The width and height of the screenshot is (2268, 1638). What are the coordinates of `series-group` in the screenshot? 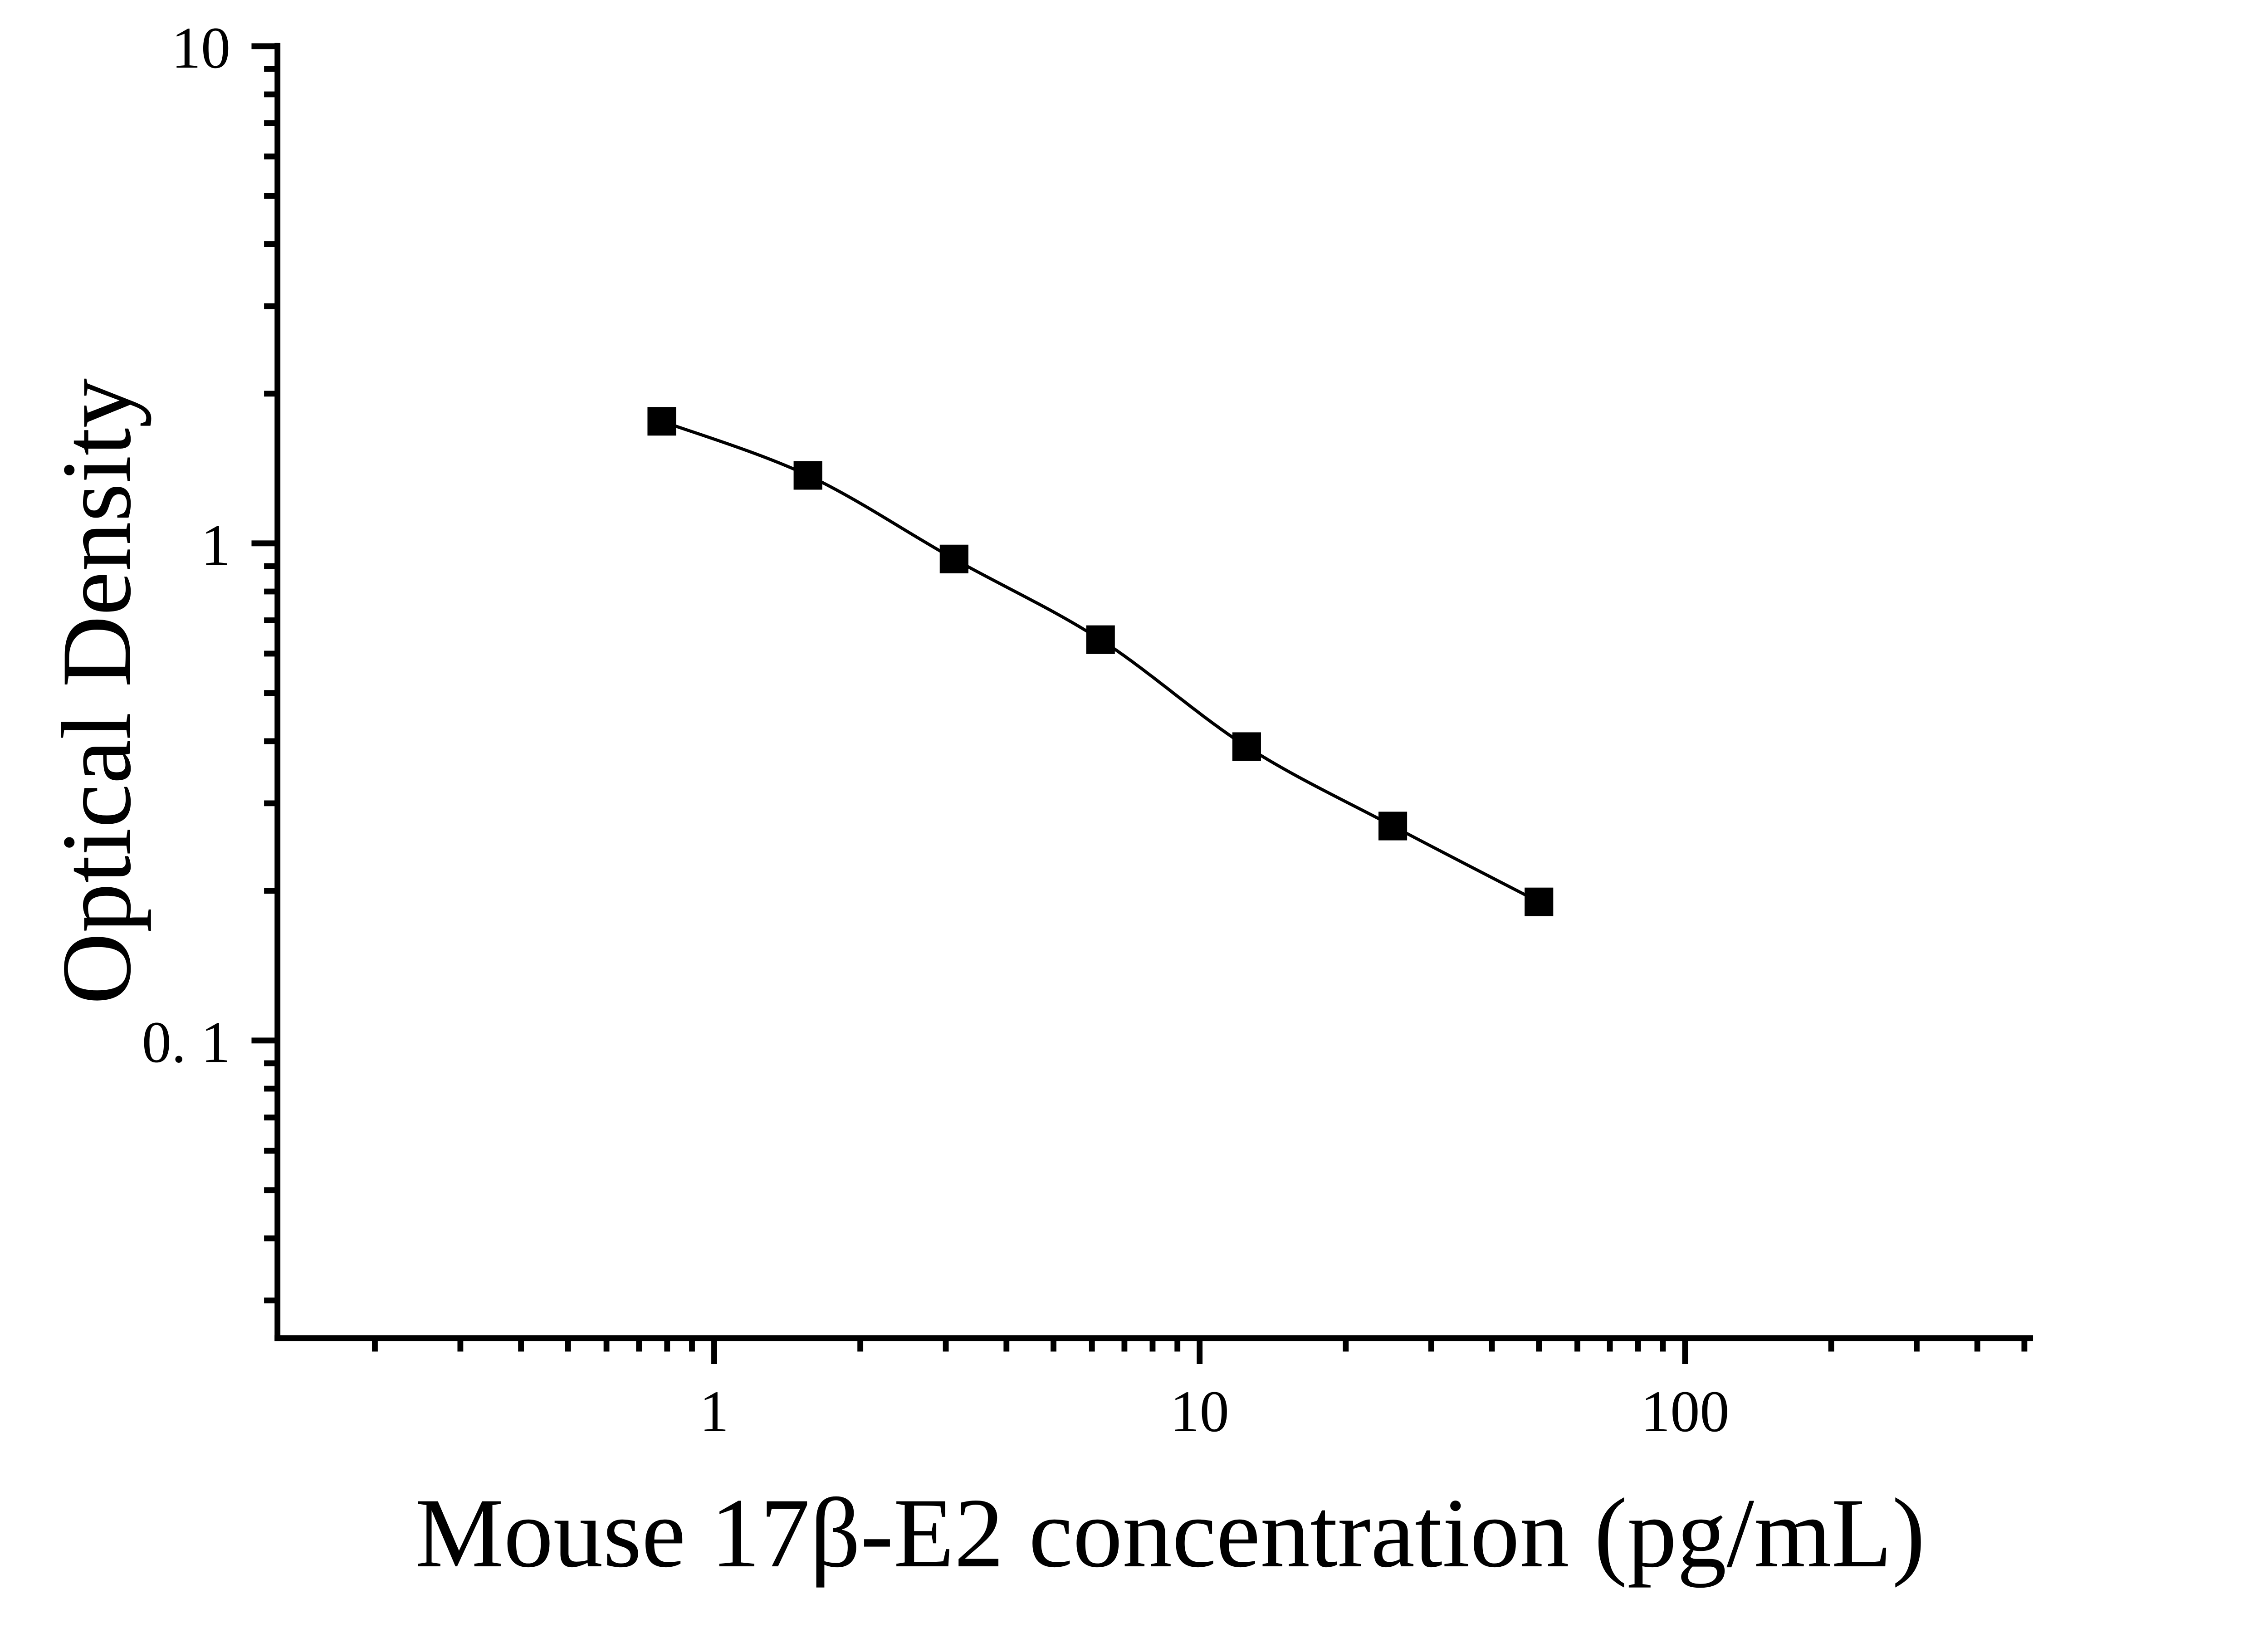 It's located at (1101, 661).